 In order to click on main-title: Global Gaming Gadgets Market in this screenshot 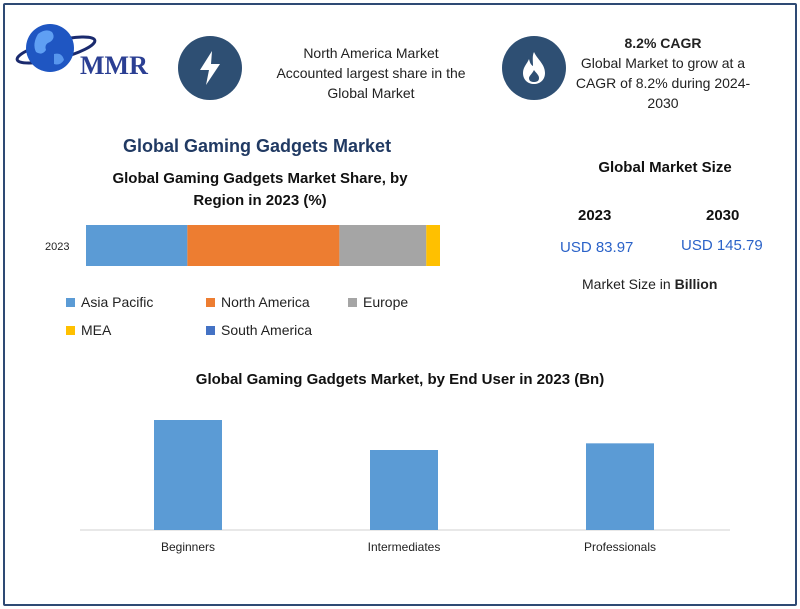, I will do `click(257, 146)`.